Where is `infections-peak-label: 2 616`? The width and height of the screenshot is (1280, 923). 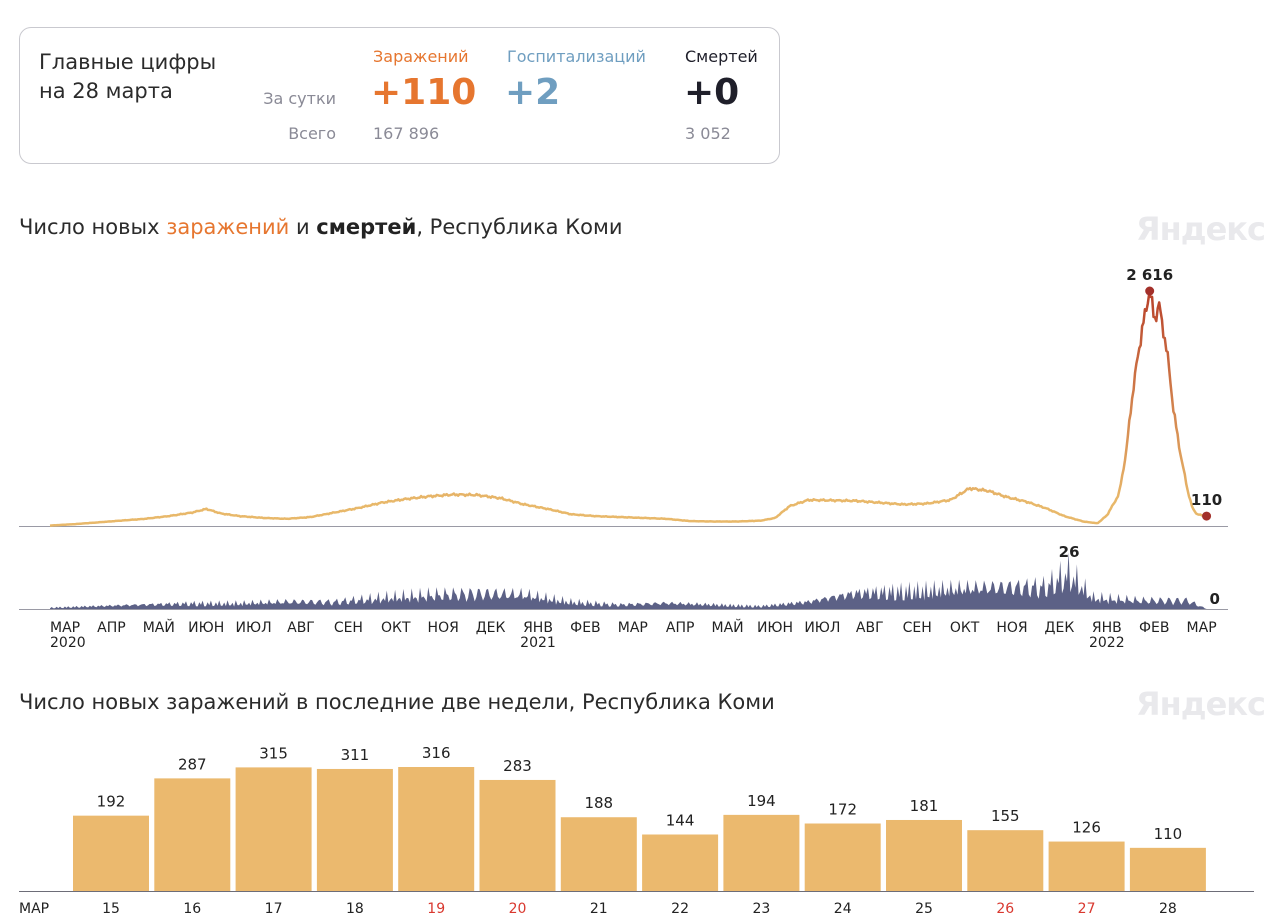 infections-peak-label: 2 616 is located at coordinates (1149, 275).